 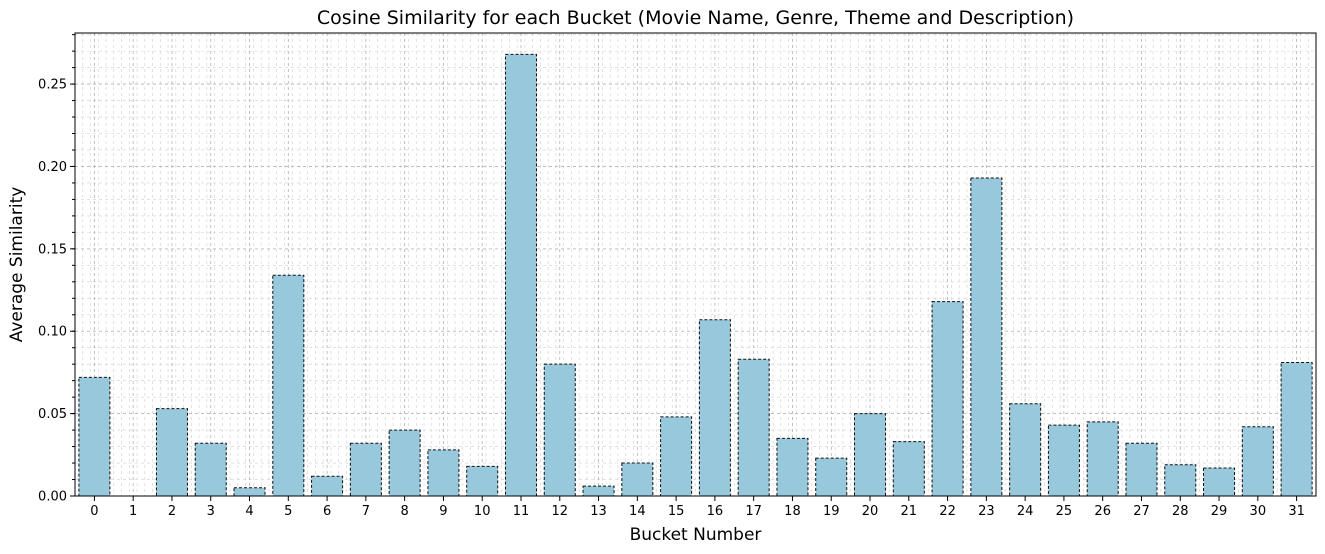 What do you see at coordinates (249, 511) in the screenshot?
I see `x-tick-label: 4` at bounding box center [249, 511].